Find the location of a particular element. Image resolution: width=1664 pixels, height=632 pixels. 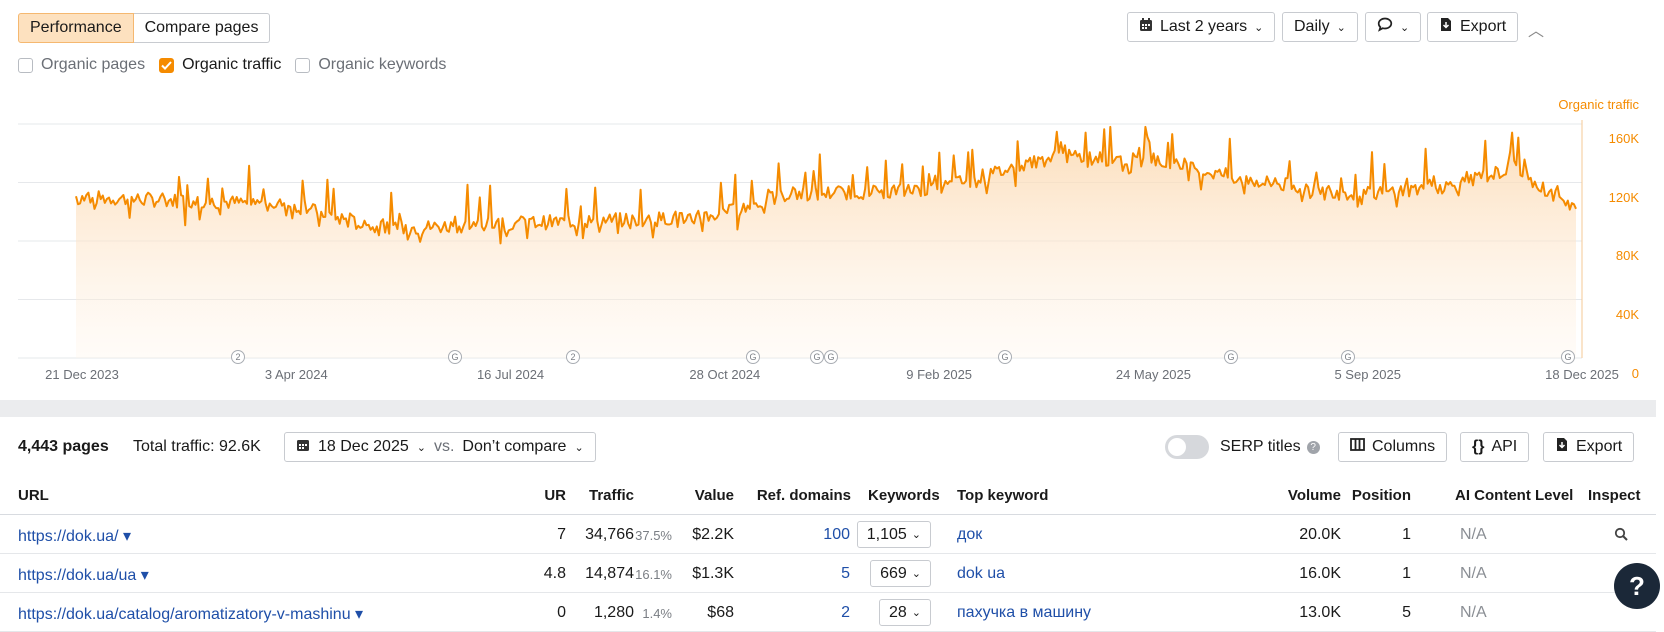

keywords-dropdown: 669 ⌄ is located at coordinates (900, 573).